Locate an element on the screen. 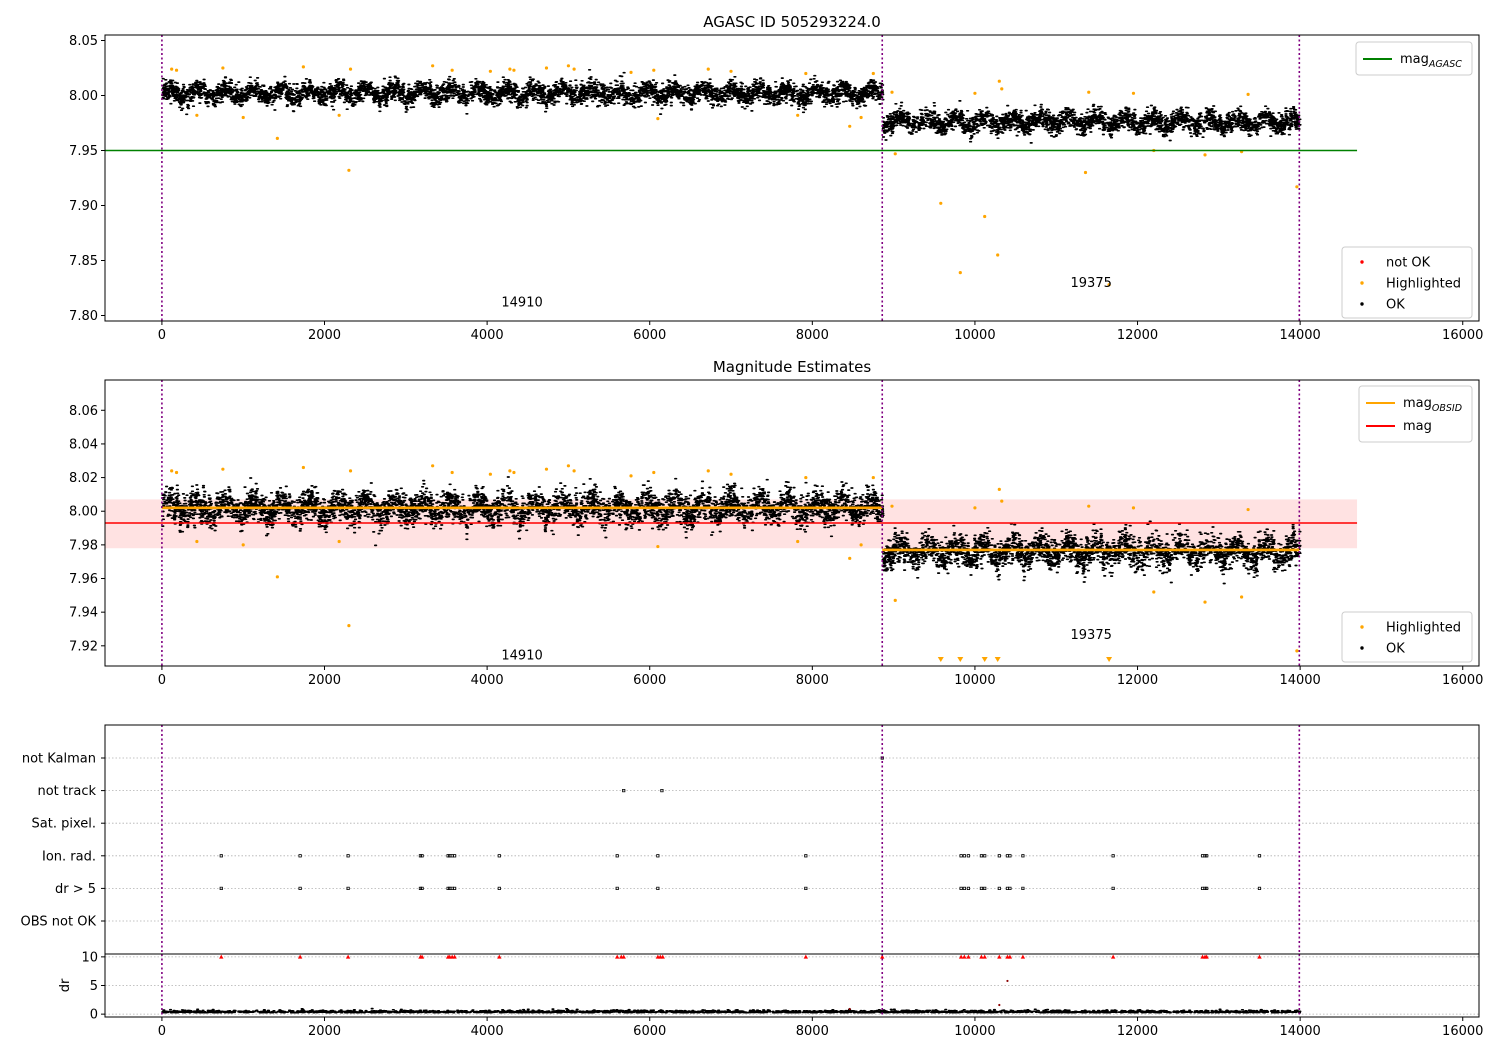  y-tick-label: 7.85 is located at coordinates (83, 261).